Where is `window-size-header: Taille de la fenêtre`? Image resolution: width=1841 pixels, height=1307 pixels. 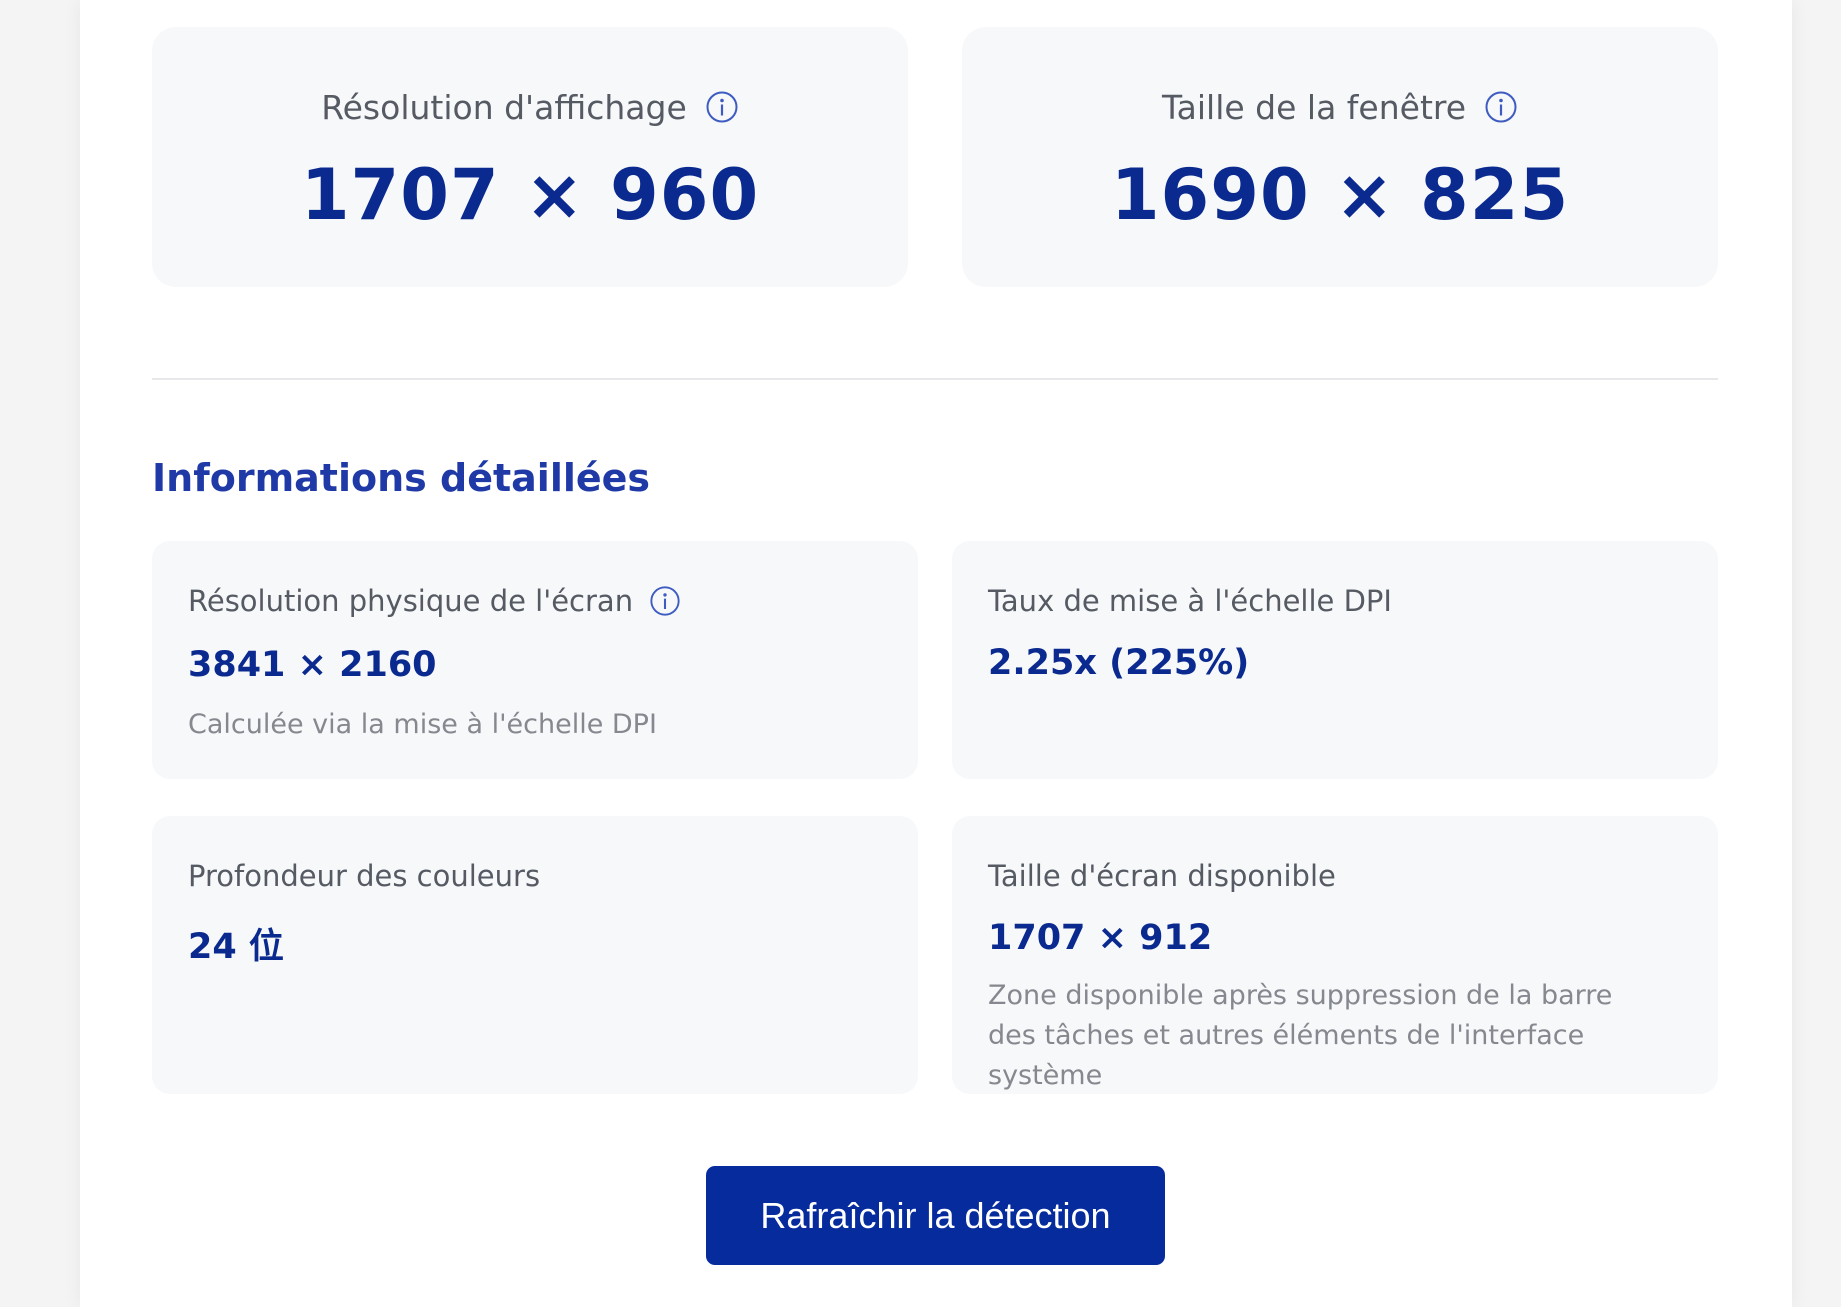
window-size-header: Taille de la fenêtre is located at coordinates (1340, 107).